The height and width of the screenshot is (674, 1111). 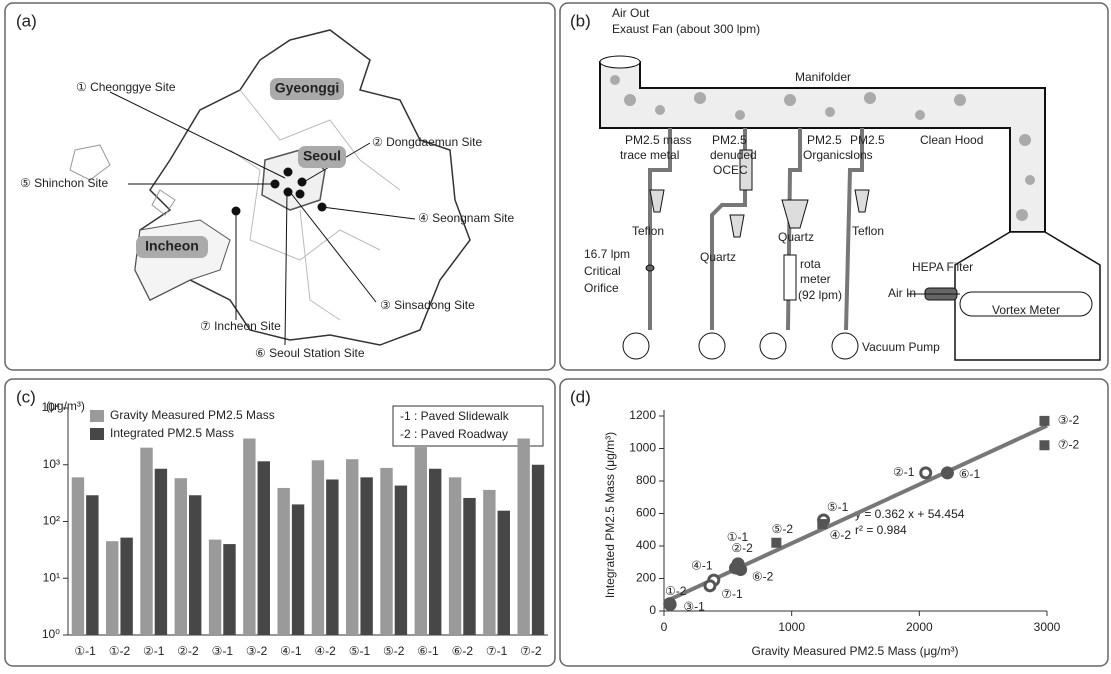 I want to click on x-tick-label: 2000, so click(x=919, y=627).